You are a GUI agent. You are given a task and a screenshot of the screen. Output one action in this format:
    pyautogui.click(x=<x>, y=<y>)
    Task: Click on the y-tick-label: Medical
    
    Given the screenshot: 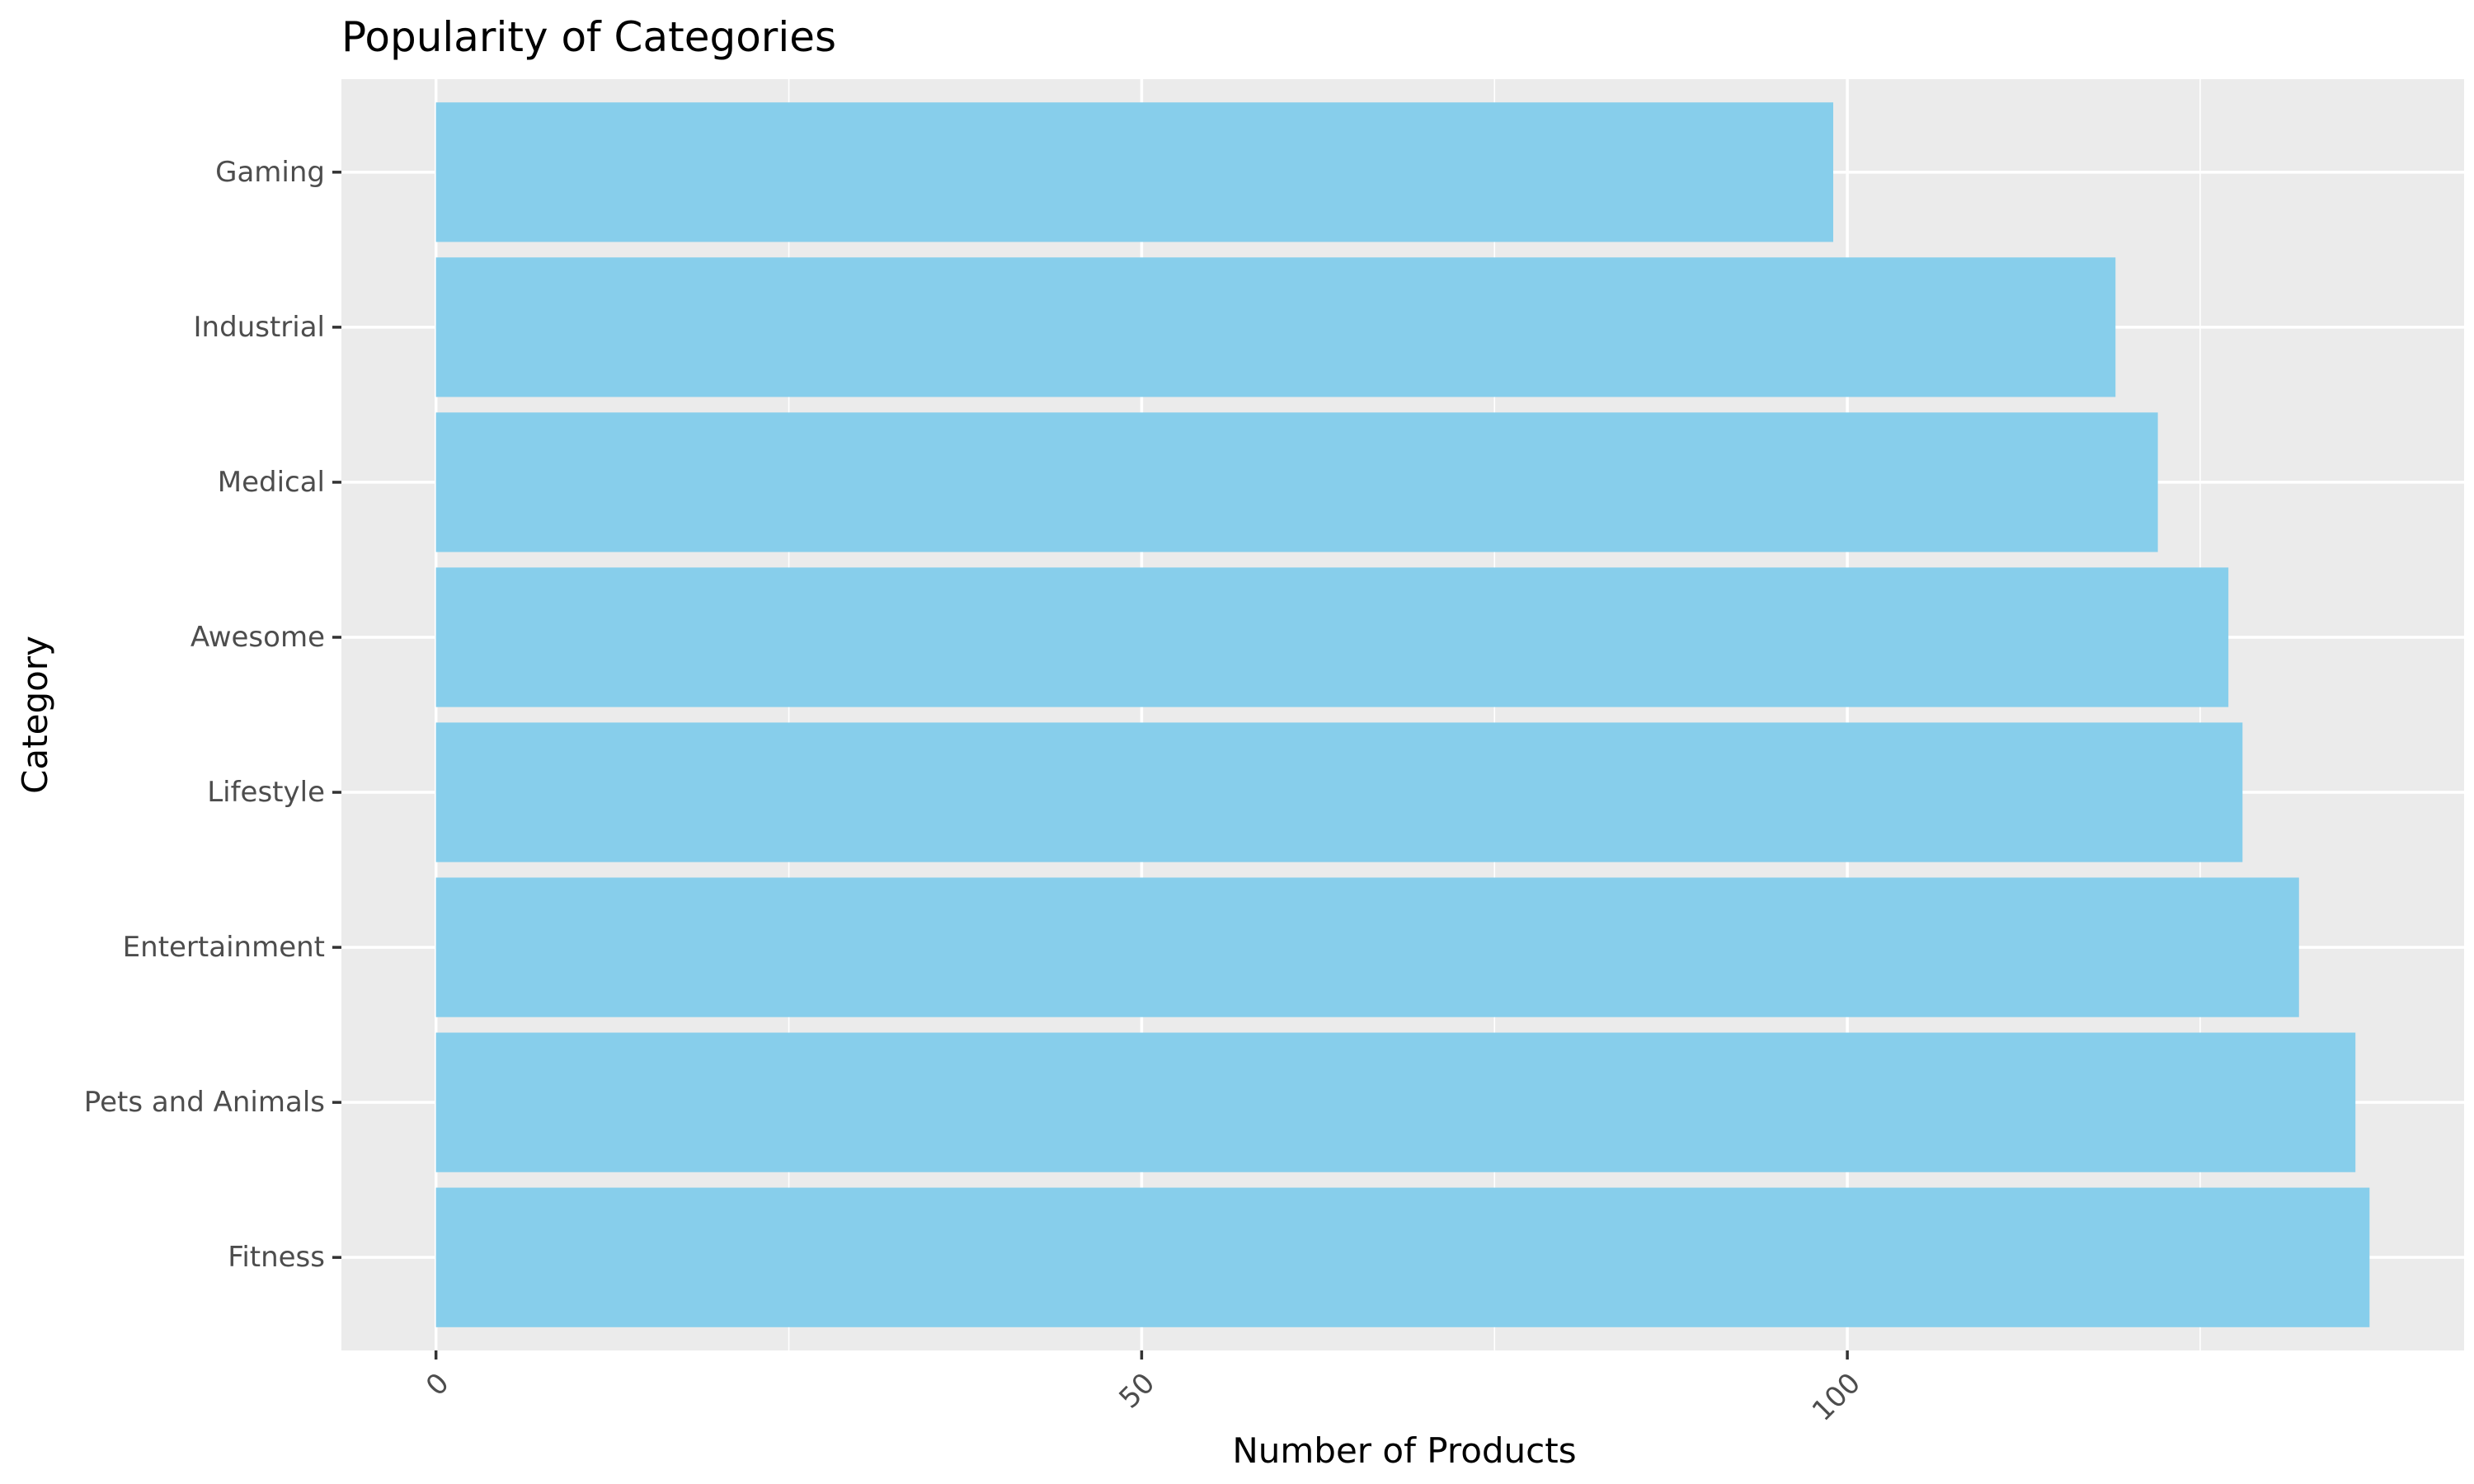 What is the action you would take?
    pyautogui.click(x=271, y=482)
    